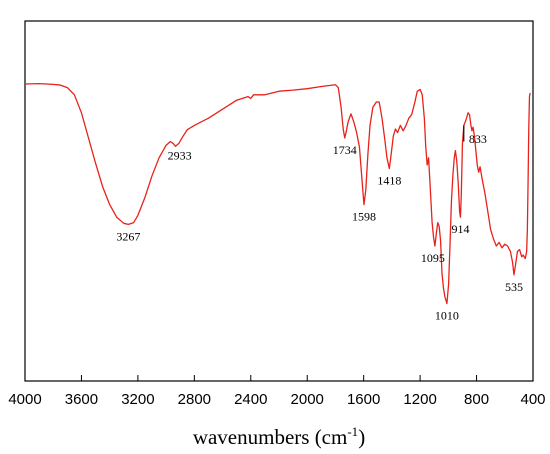  I want to click on x-tick-label: 4000, so click(24, 399).